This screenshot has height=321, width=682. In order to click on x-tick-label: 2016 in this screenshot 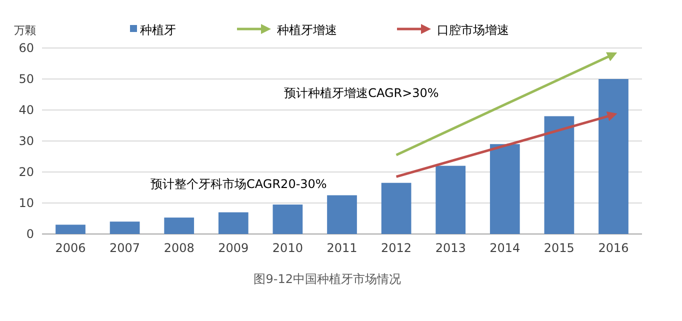, I will do `click(613, 248)`.